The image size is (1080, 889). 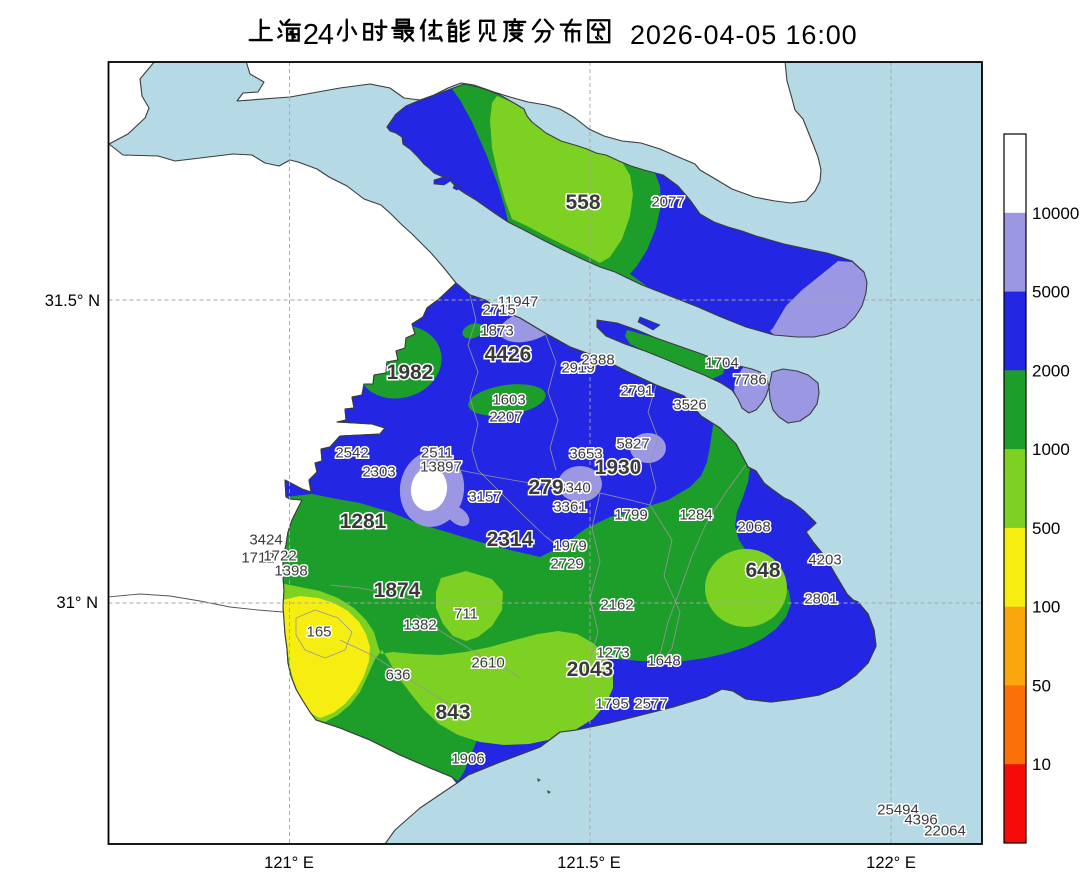 What do you see at coordinates (577, 368) in the screenshot?
I see `svg-text: 2919` at bounding box center [577, 368].